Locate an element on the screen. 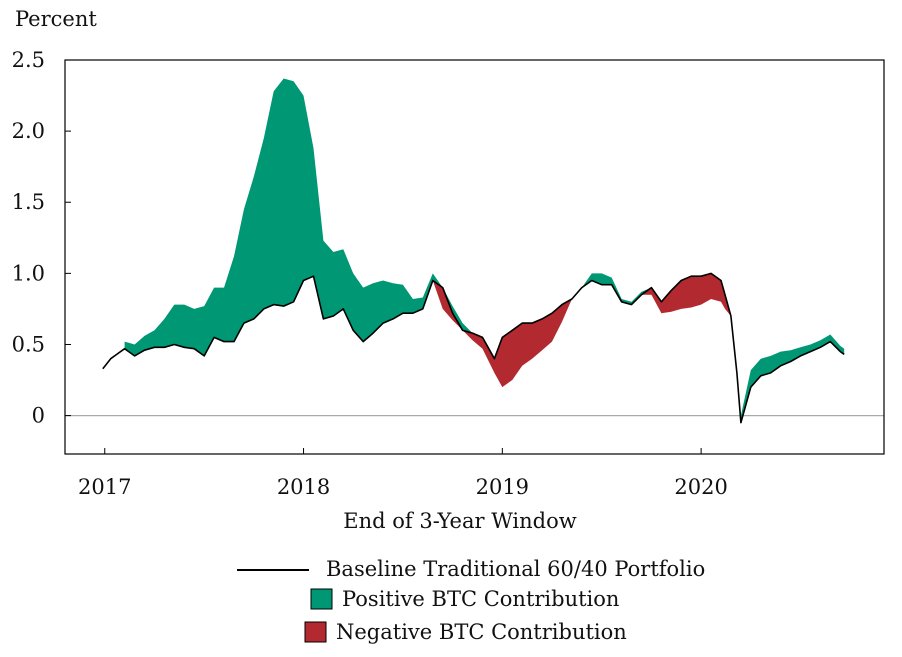 The height and width of the screenshot is (657, 902). x-tick-label: 2018 is located at coordinates (303, 487).